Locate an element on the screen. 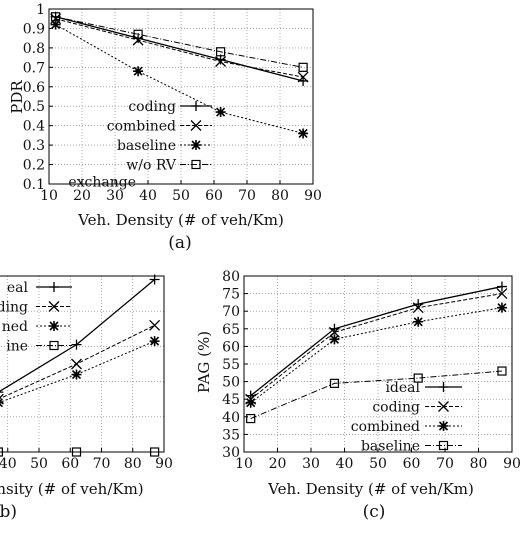 The width and height of the screenshot is (530, 534). legend-marker-square is located at coordinates (54, 345).